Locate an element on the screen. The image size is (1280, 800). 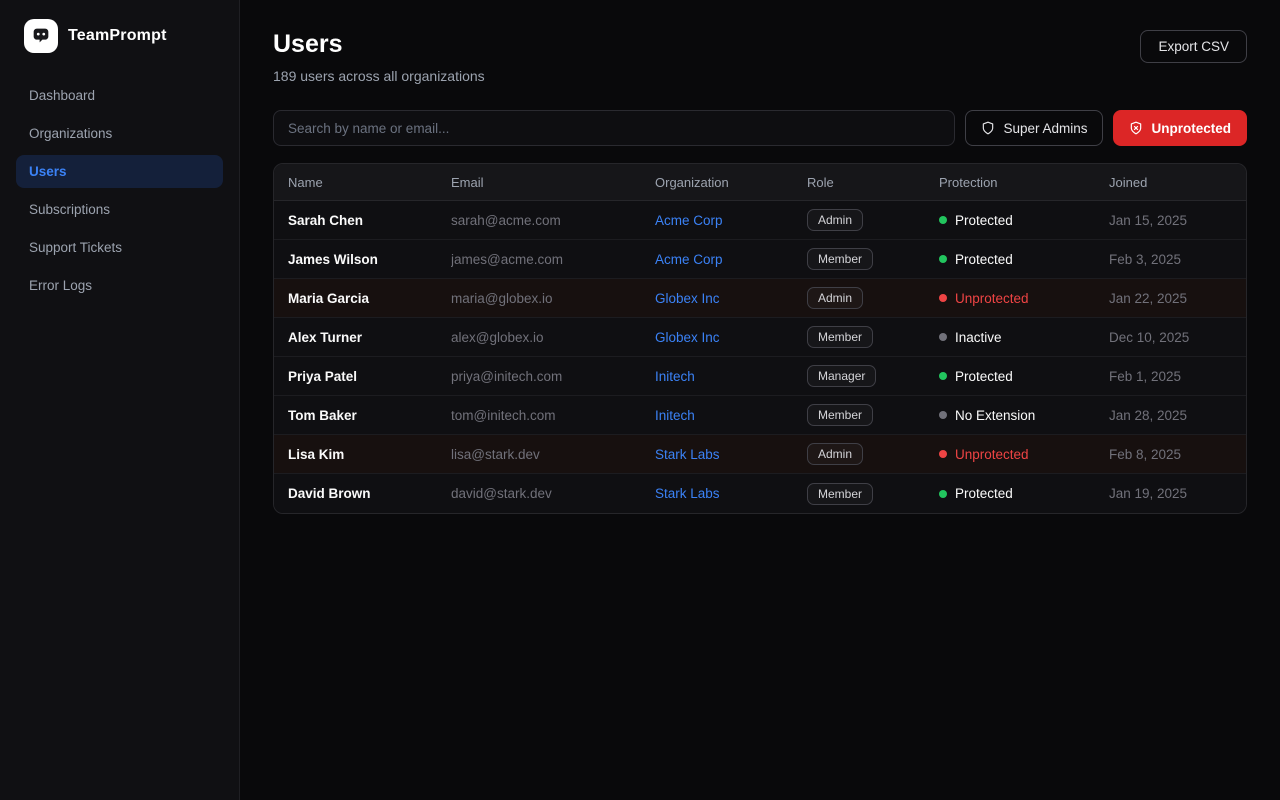
search-input is located at coordinates (614, 128).